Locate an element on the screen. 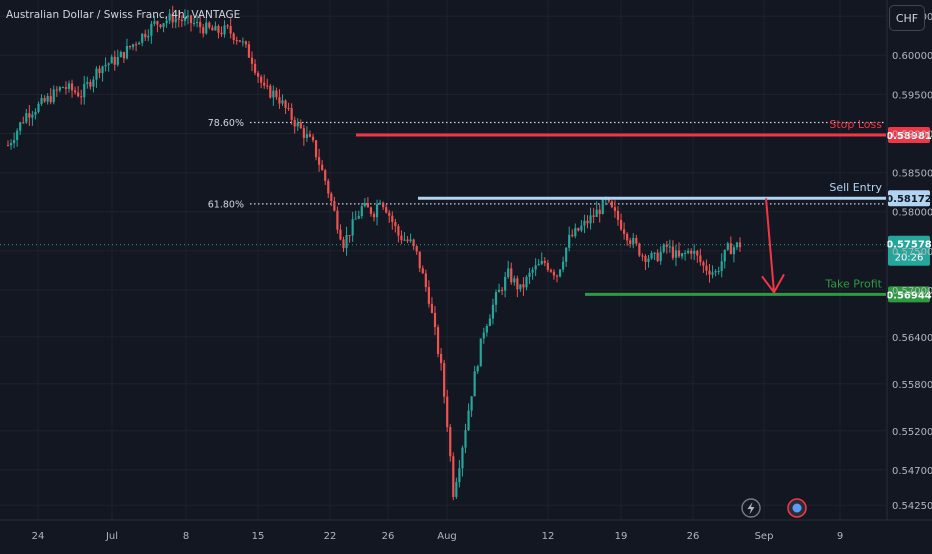 Image resolution: width=932 pixels, height=554 pixels. price-tick-label: 0.56400 is located at coordinates (912, 338).